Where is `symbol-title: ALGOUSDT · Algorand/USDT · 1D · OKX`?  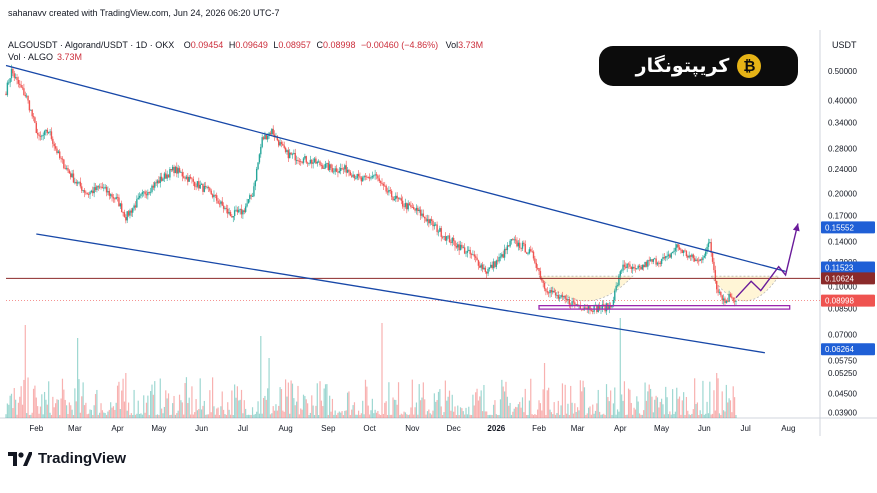
symbol-title: ALGOUSDT · Algorand/USDT · 1D · OKX is located at coordinates (91, 45).